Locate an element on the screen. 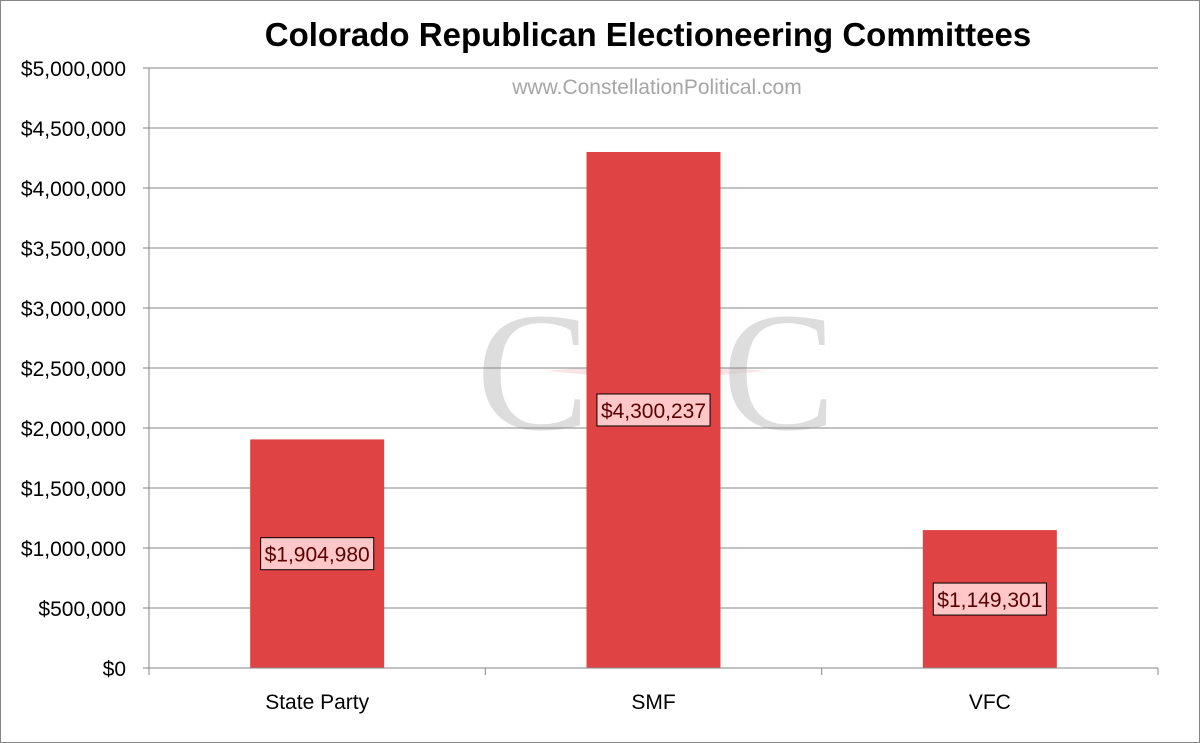 The image size is (1200, 743). y-tick-label: $0 is located at coordinates (114, 669).